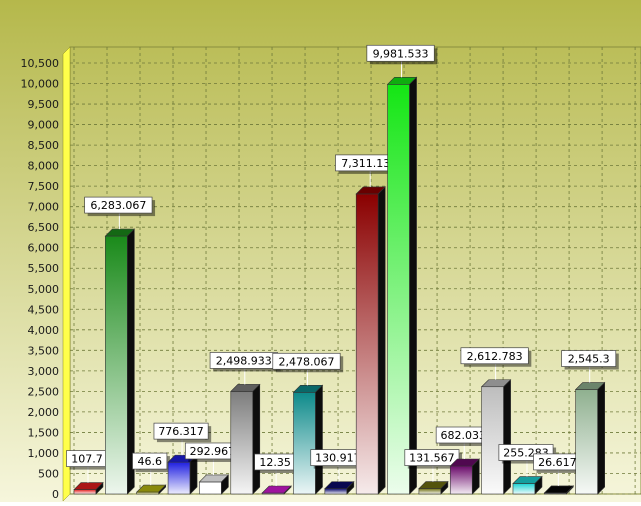  I want to click on bar-7: 12.35, so click(276, 474).